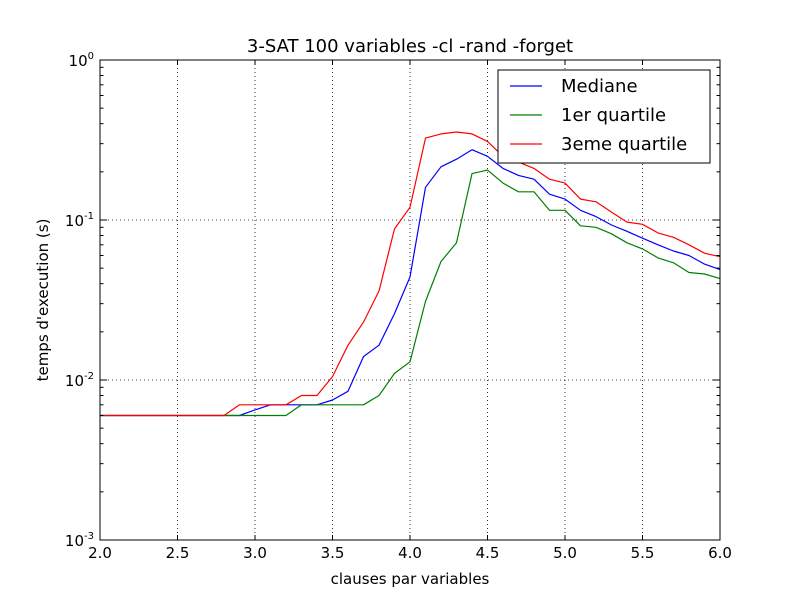 Image resolution: width=800 pixels, height=600 pixels. What do you see at coordinates (255, 553) in the screenshot?
I see `x-tick-label: 3.0` at bounding box center [255, 553].